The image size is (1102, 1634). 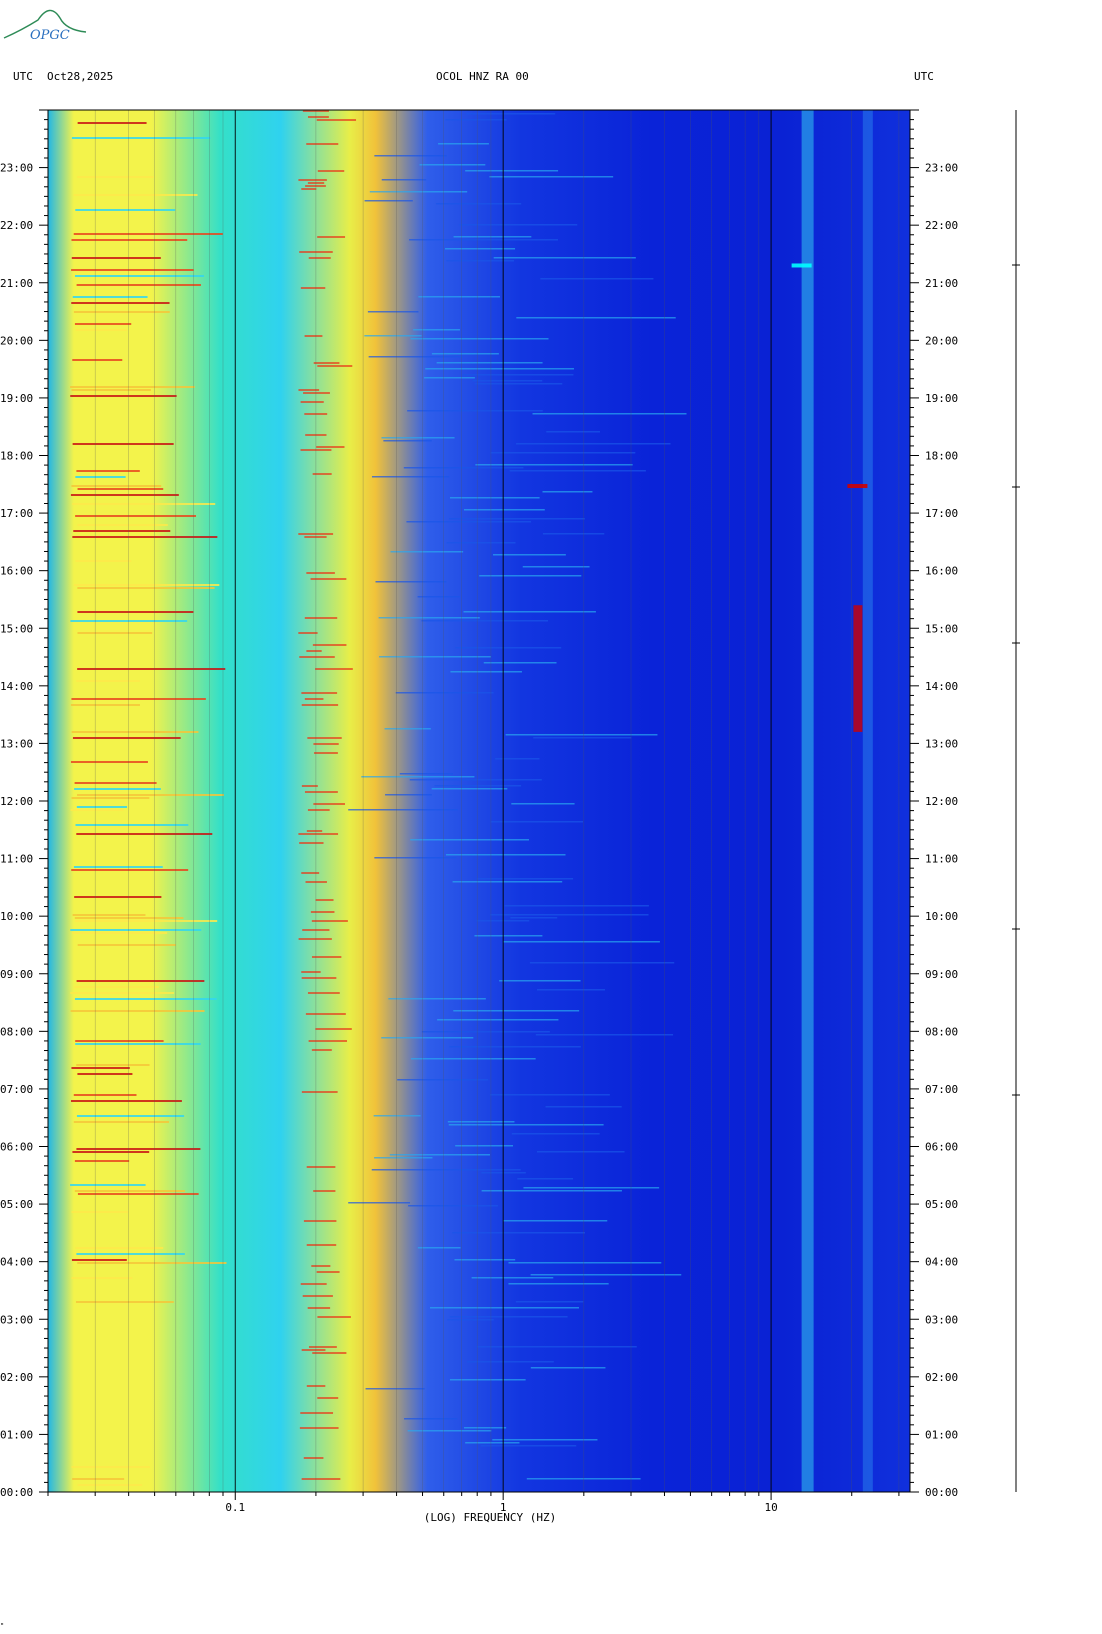 I want to click on y-tick-label-left: 23:00, so click(x=16, y=168).